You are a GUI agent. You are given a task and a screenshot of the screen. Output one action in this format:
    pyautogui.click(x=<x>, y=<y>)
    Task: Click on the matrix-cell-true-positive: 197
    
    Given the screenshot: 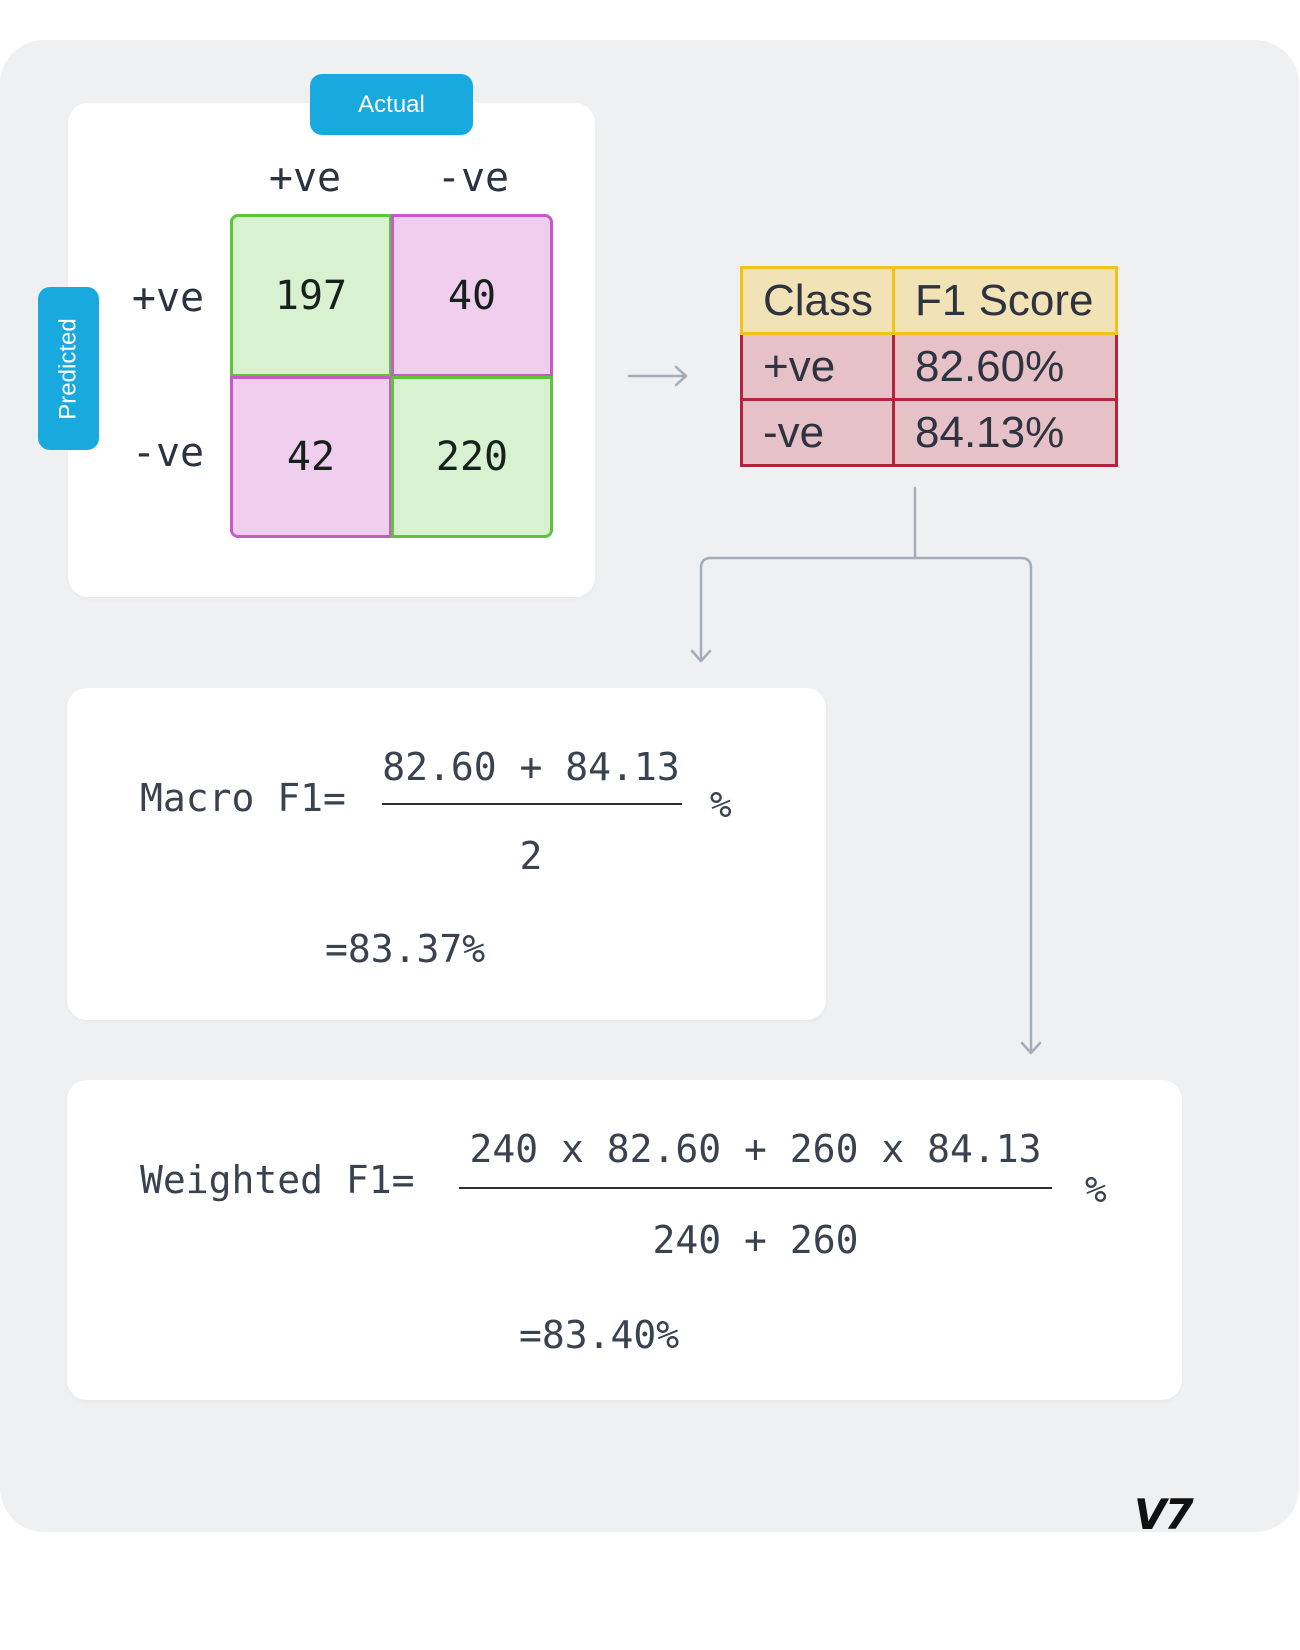 What is the action you would take?
    pyautogui.click(x=311, y=295)
    